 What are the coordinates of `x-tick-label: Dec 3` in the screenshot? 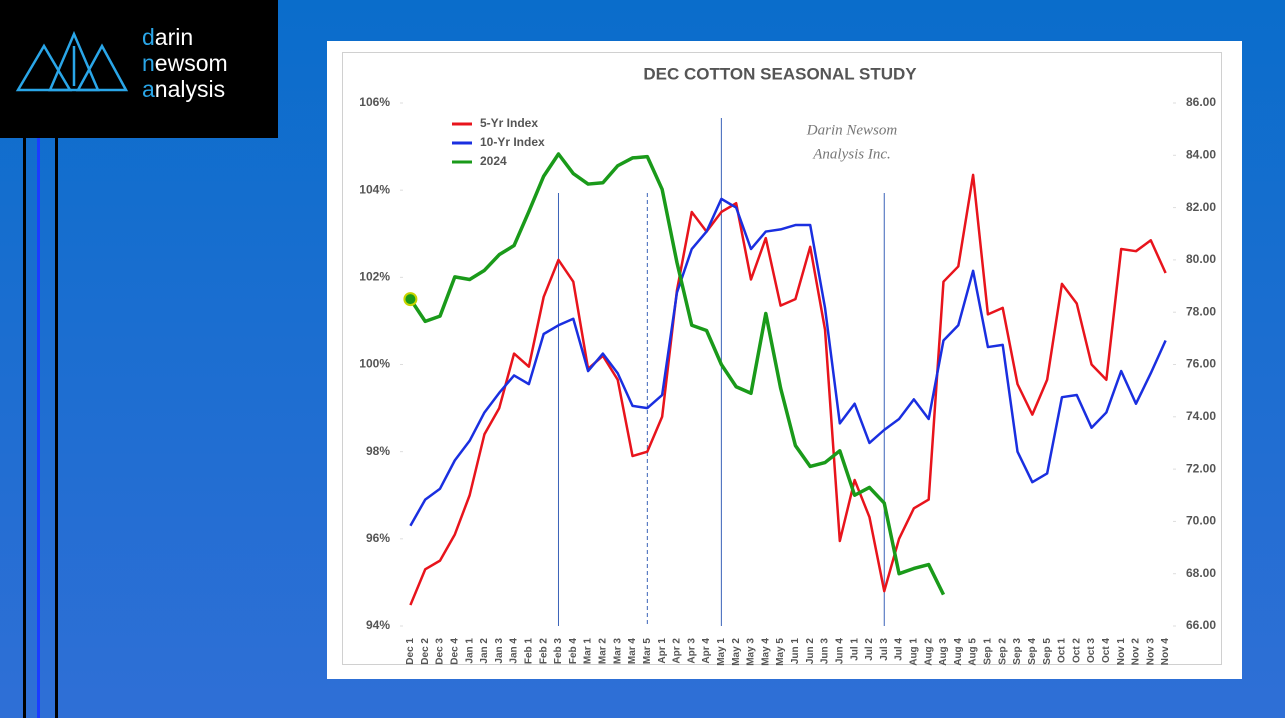 It's located at (440, 651).